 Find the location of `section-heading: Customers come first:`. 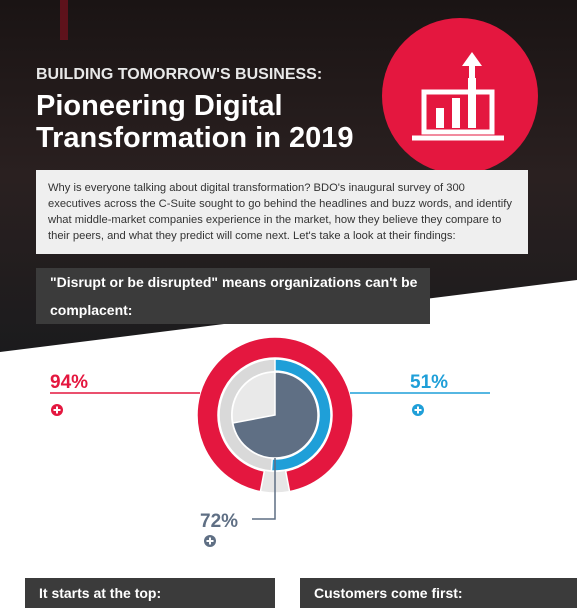

section-heading: Customers come first: is located at coordinates (438, 593).